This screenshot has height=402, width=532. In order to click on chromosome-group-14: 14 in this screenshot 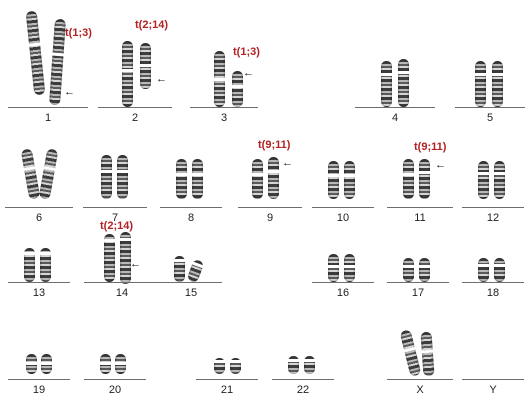, I will do `click(122, 260)`.